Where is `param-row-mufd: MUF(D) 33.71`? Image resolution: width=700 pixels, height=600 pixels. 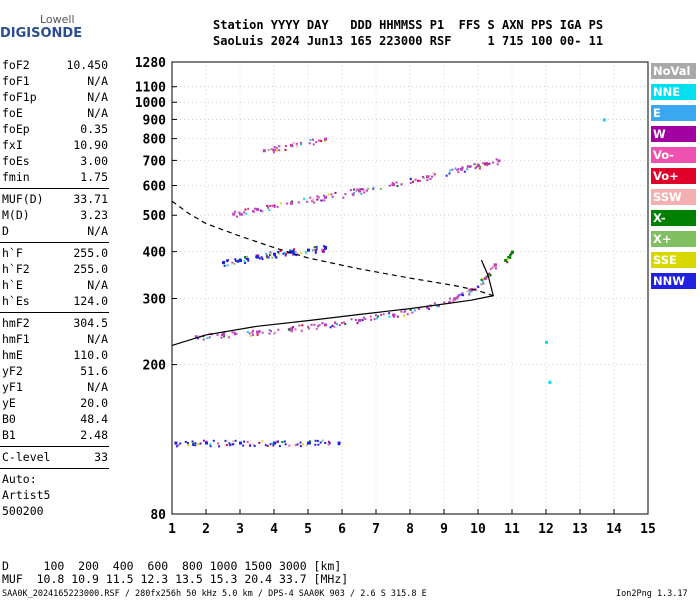 param-row-mufd: MUF(D) 33.71 is located at coordinates (55, 200).